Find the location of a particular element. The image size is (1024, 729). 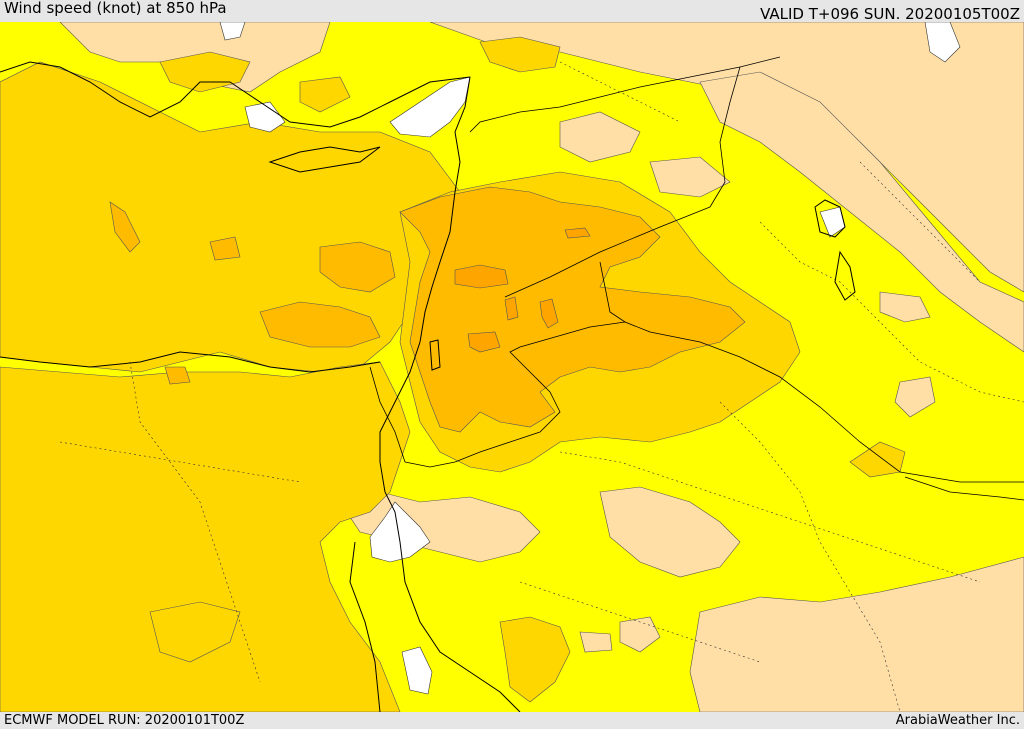

model-run-label: ECMWF MODEL RUN: 20200101T00Z is located at coordinates (124, 720).